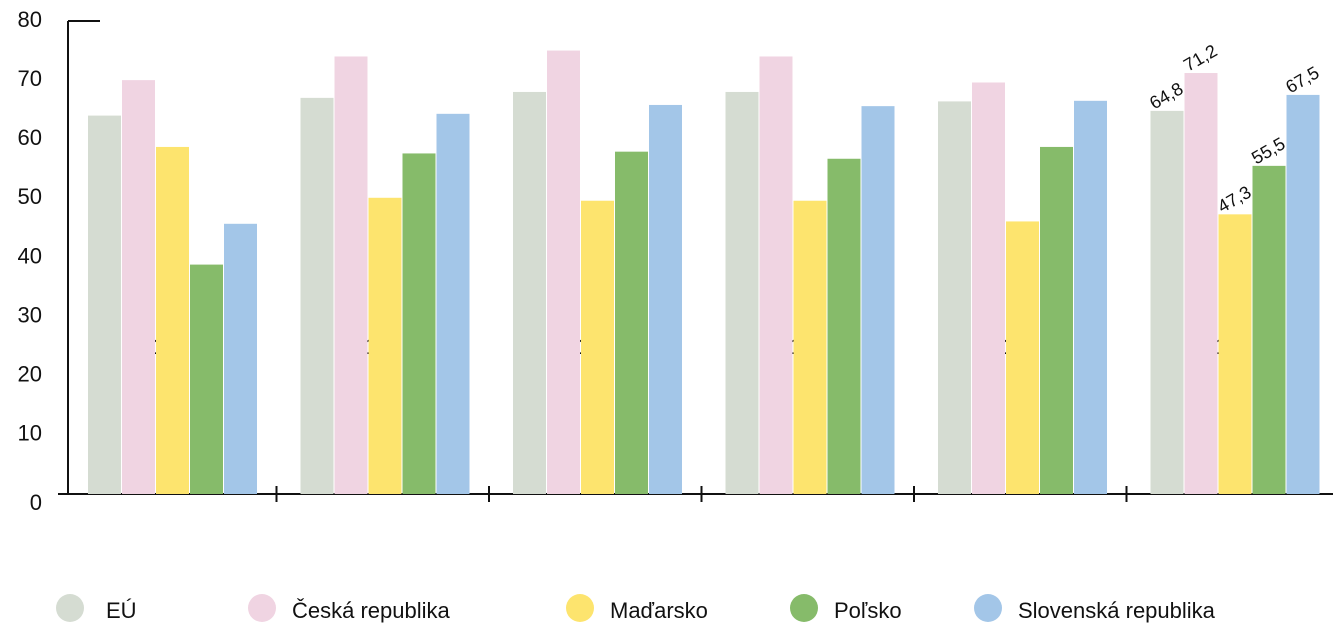  What do you see at coordinates (868, 610) in the screenshot?
I see `legend-label: Poľsko` at bounding box center [868, 610].